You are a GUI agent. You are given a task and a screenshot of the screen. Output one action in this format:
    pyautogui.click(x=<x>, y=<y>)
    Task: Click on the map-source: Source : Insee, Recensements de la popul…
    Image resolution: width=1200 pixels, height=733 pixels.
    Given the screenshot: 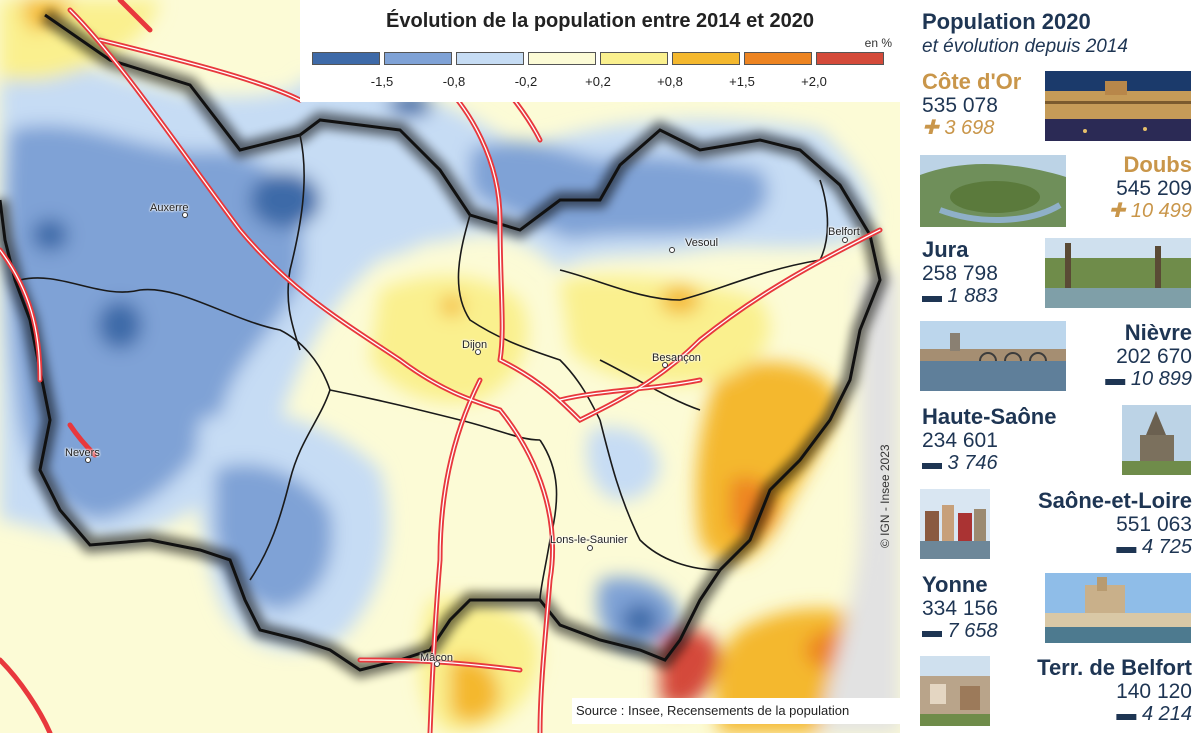 What is the action you would take?
    pyautogui.click(x=736, y=711)
    